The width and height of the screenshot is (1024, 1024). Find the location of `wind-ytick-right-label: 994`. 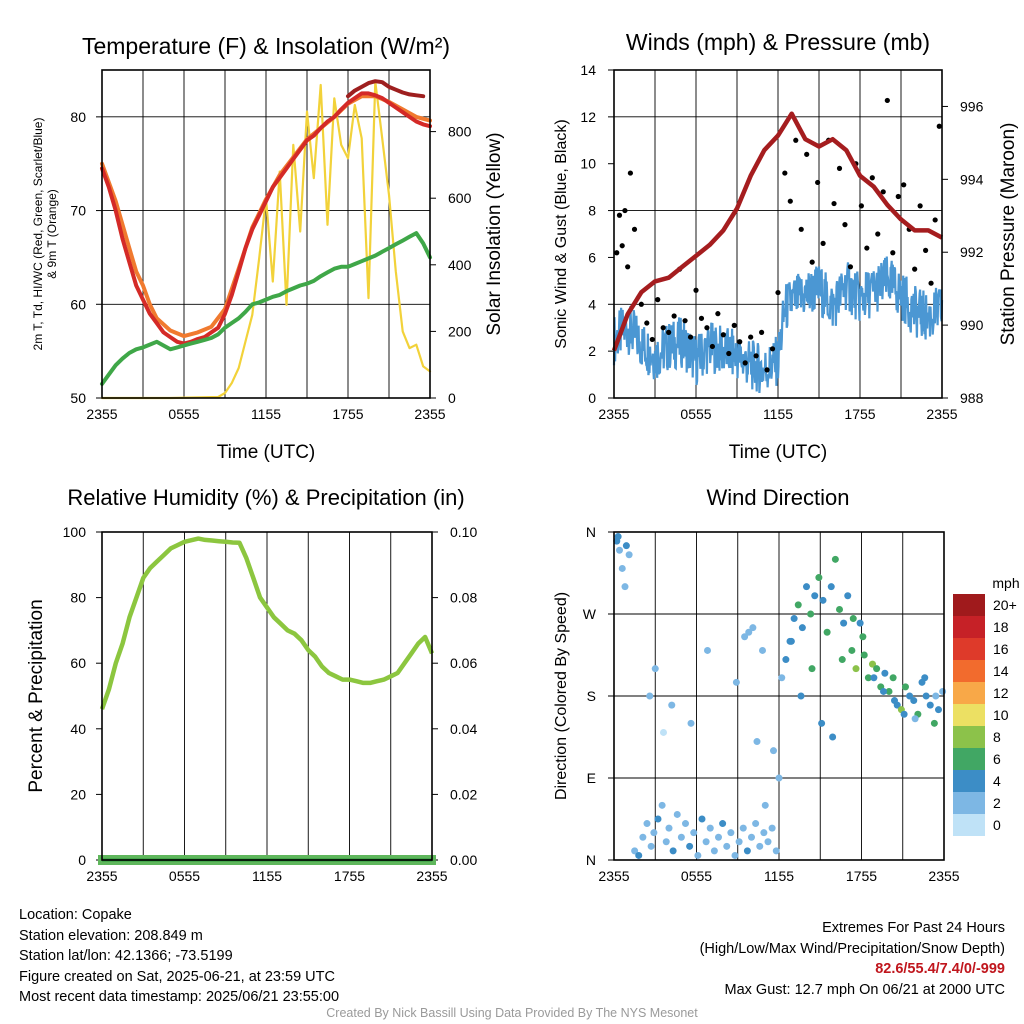

wind-ytick-right-label: 994 is located at coordinates (972, 179).